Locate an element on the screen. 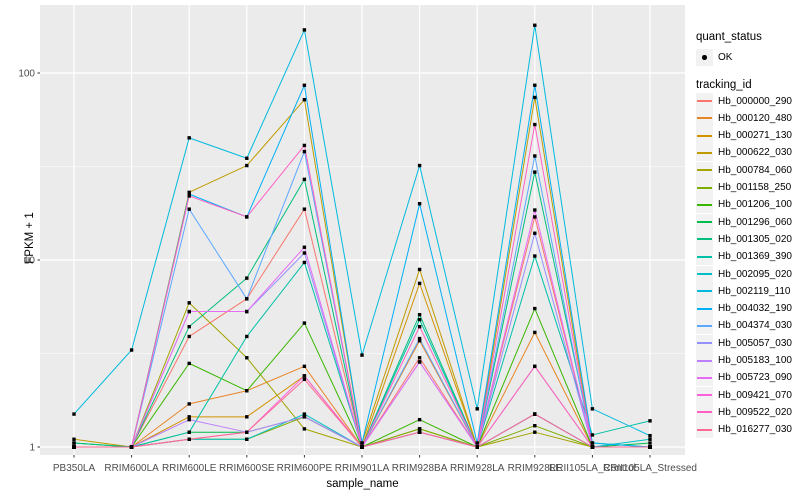 The width and height of the screenshot is (800, 500). x-tick-label: RRIM600LE is located at coordinates (189, 468).